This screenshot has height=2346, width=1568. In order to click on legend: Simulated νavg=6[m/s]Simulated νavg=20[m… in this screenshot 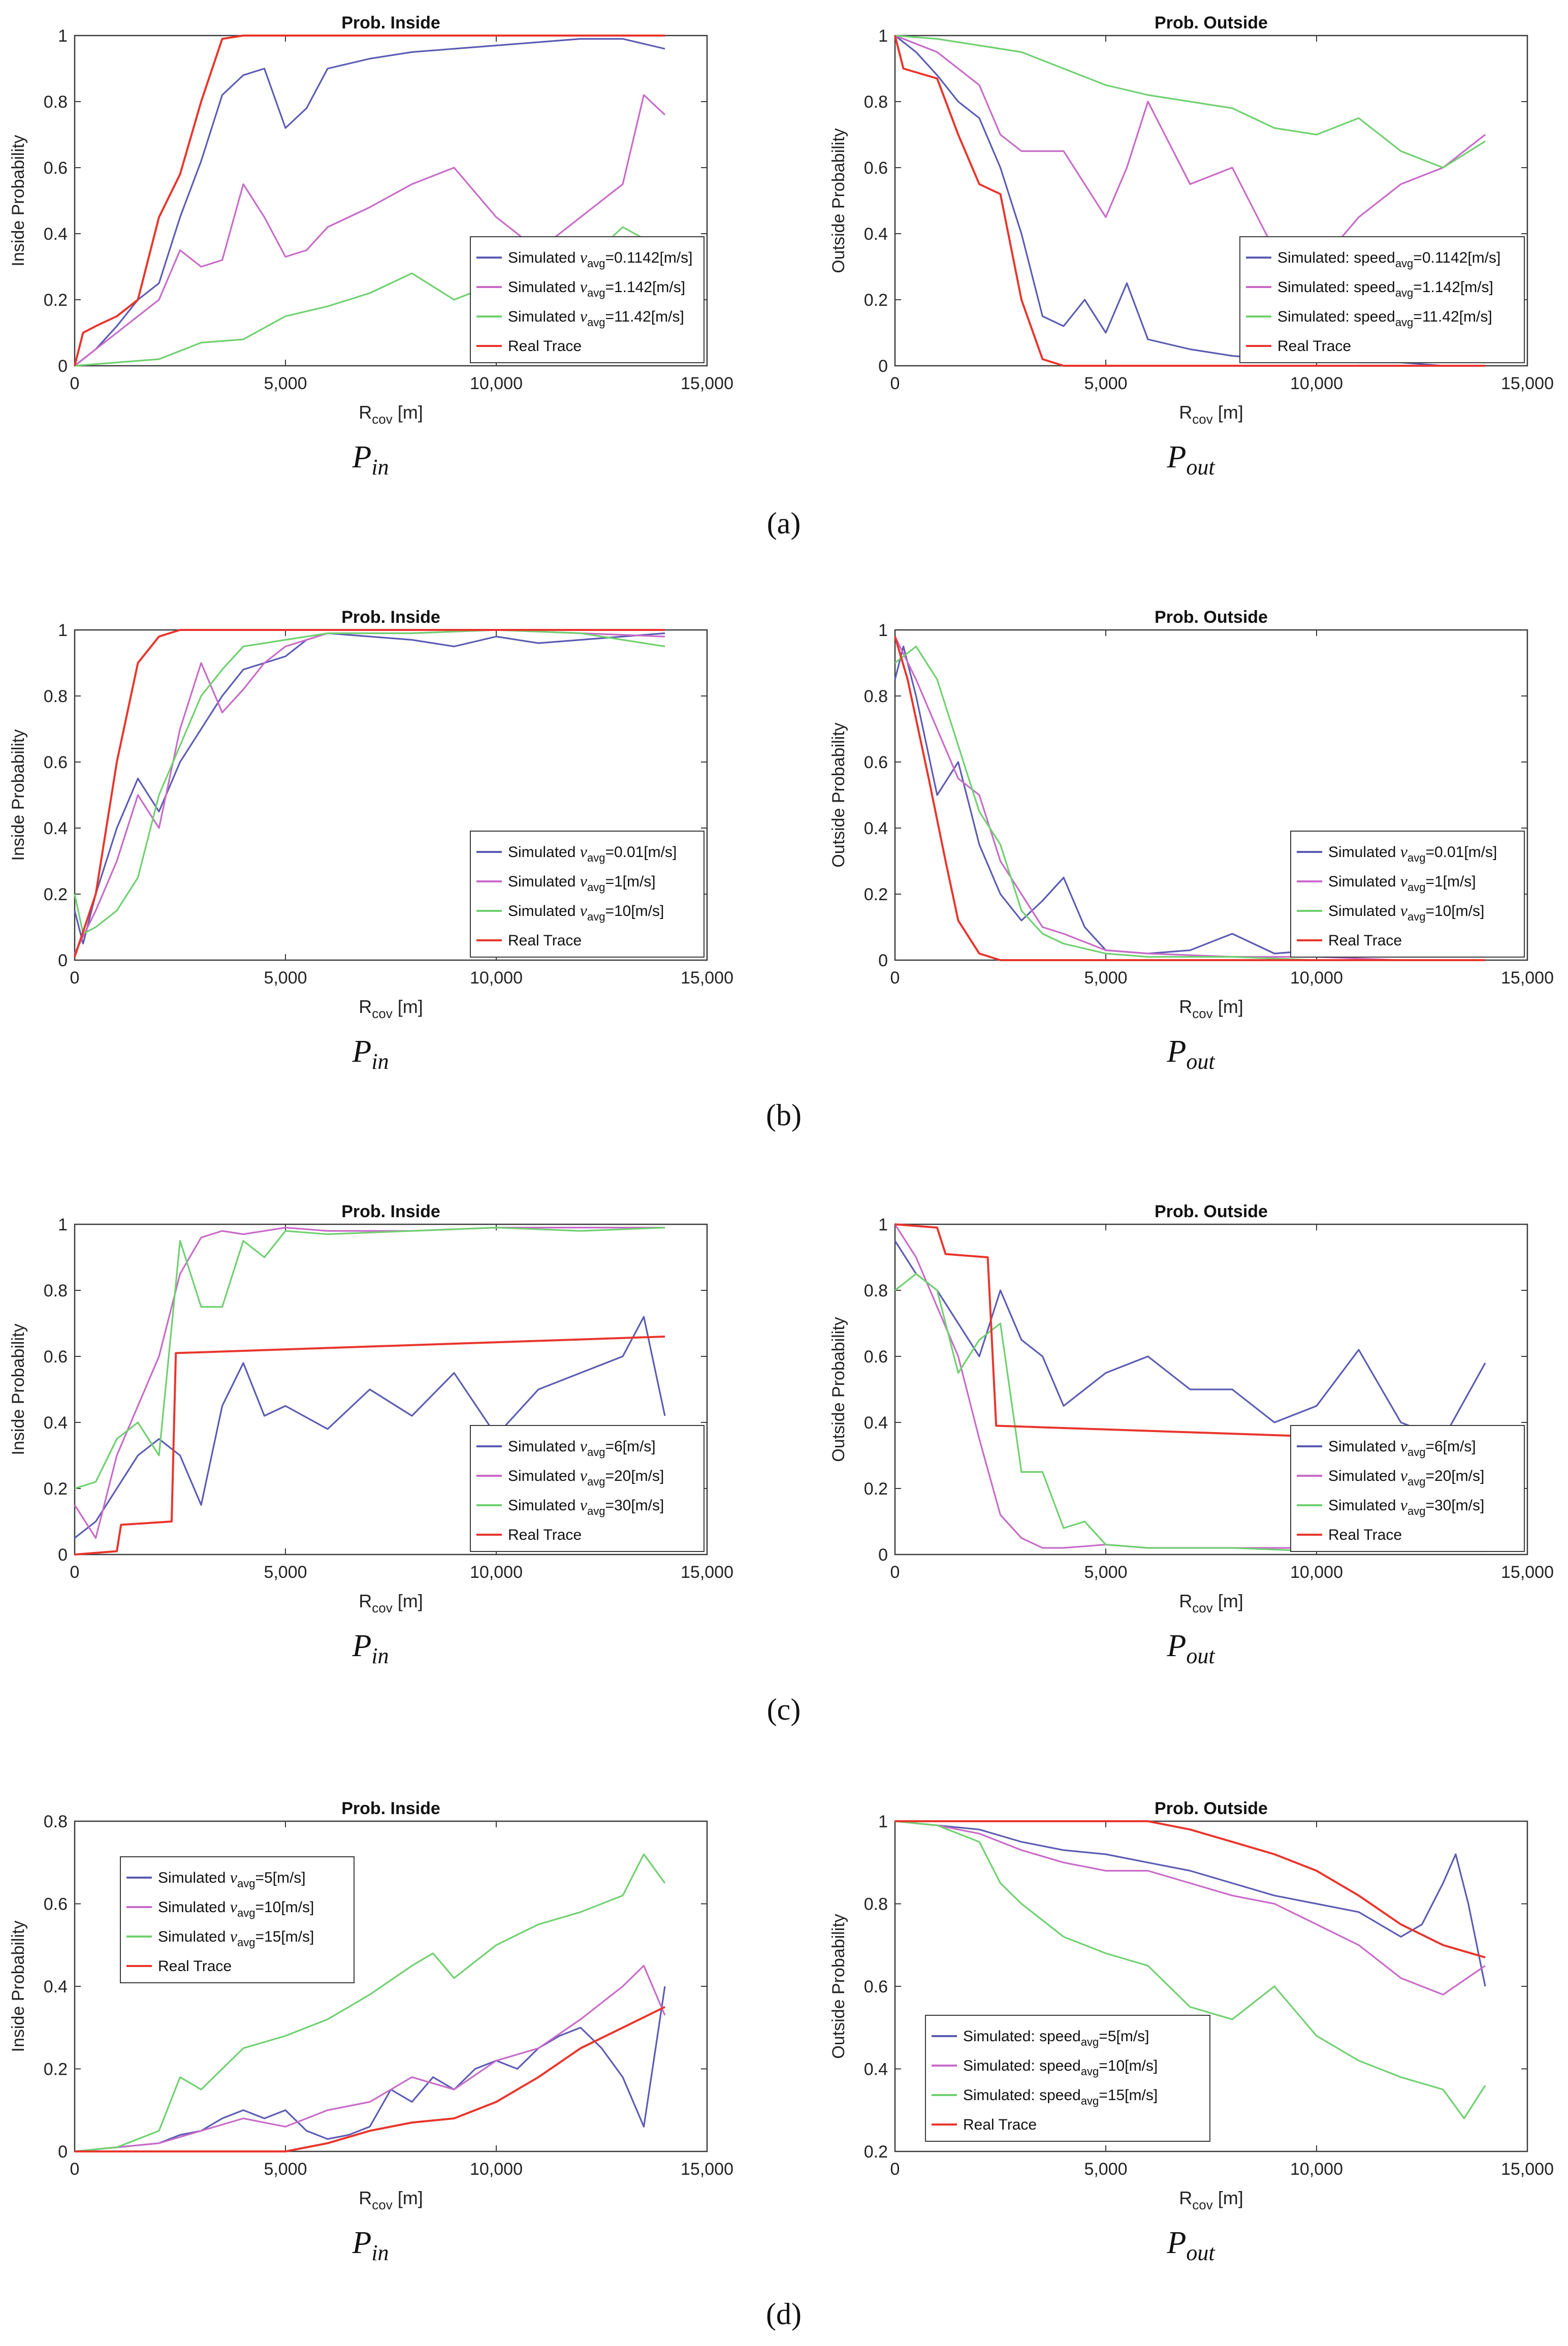, I will do `click(587, 1488)`.